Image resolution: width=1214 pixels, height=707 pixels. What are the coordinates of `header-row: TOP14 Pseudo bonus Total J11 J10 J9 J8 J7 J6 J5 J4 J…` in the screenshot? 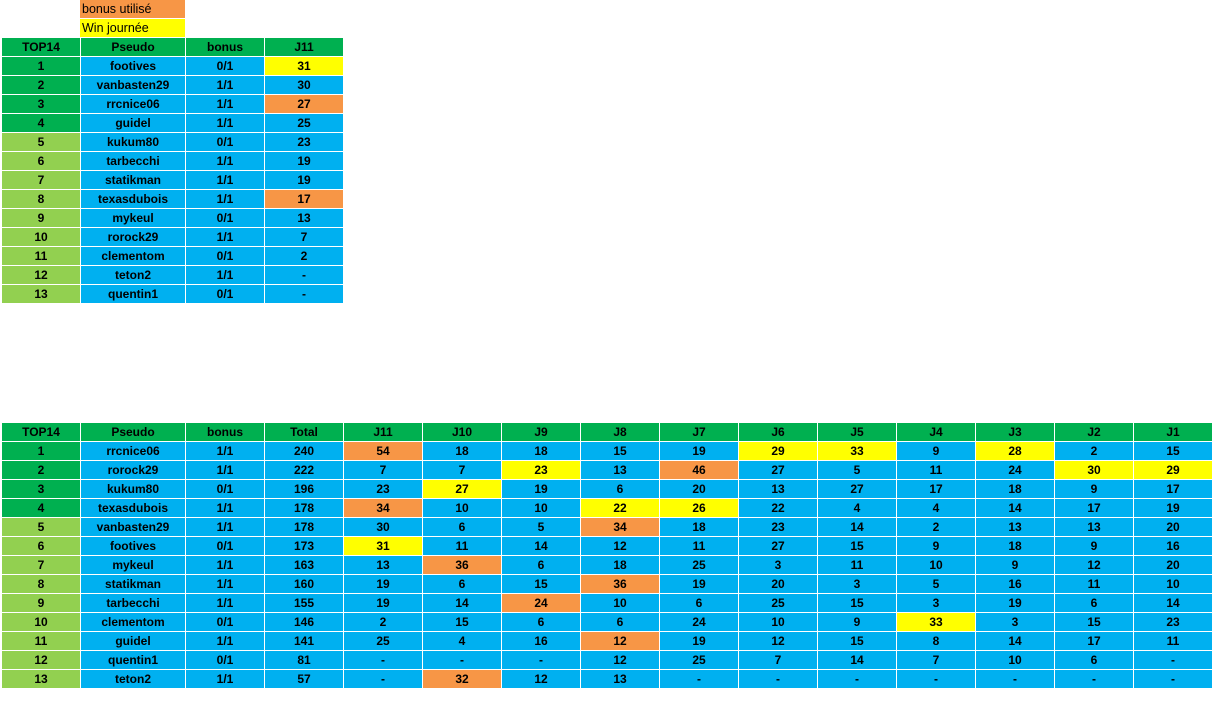 It's located at (607, 432).